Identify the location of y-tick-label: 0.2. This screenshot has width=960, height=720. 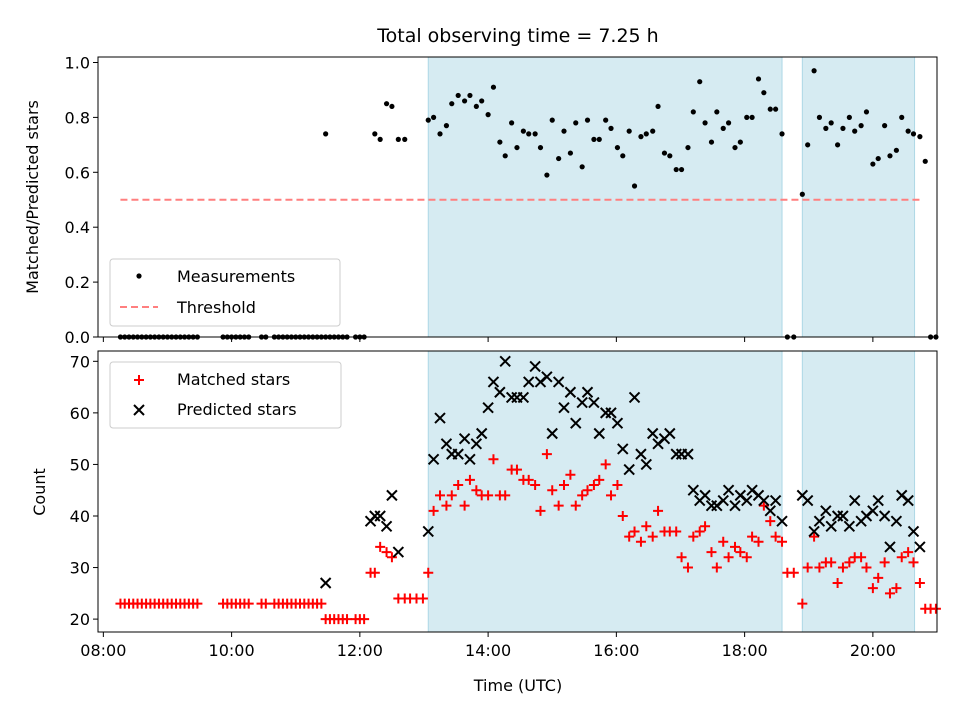
(77, 282).